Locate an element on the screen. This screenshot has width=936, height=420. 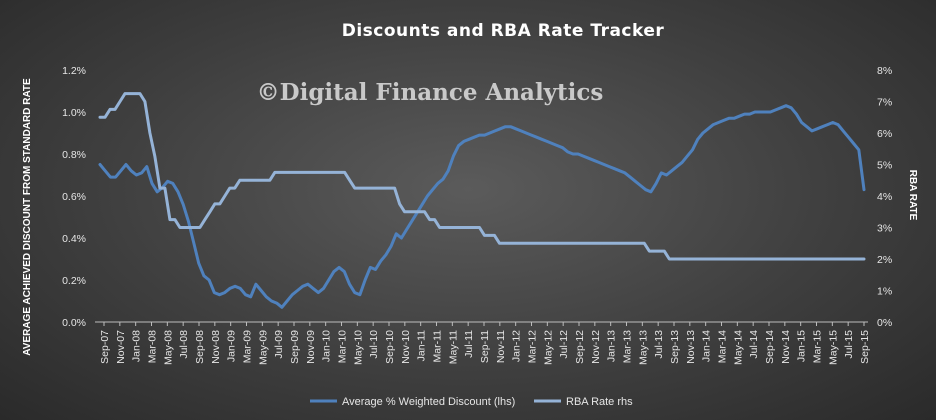
x-tick-label: May-15 is located at coordinates (833, 347).